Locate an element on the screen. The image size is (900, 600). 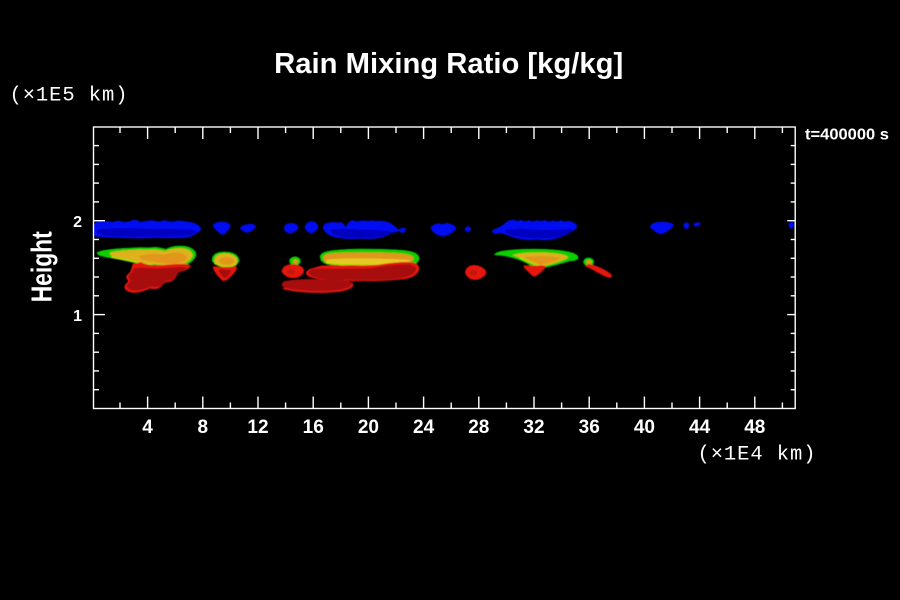
svg-text: Height is located at coordinates (43, 266).